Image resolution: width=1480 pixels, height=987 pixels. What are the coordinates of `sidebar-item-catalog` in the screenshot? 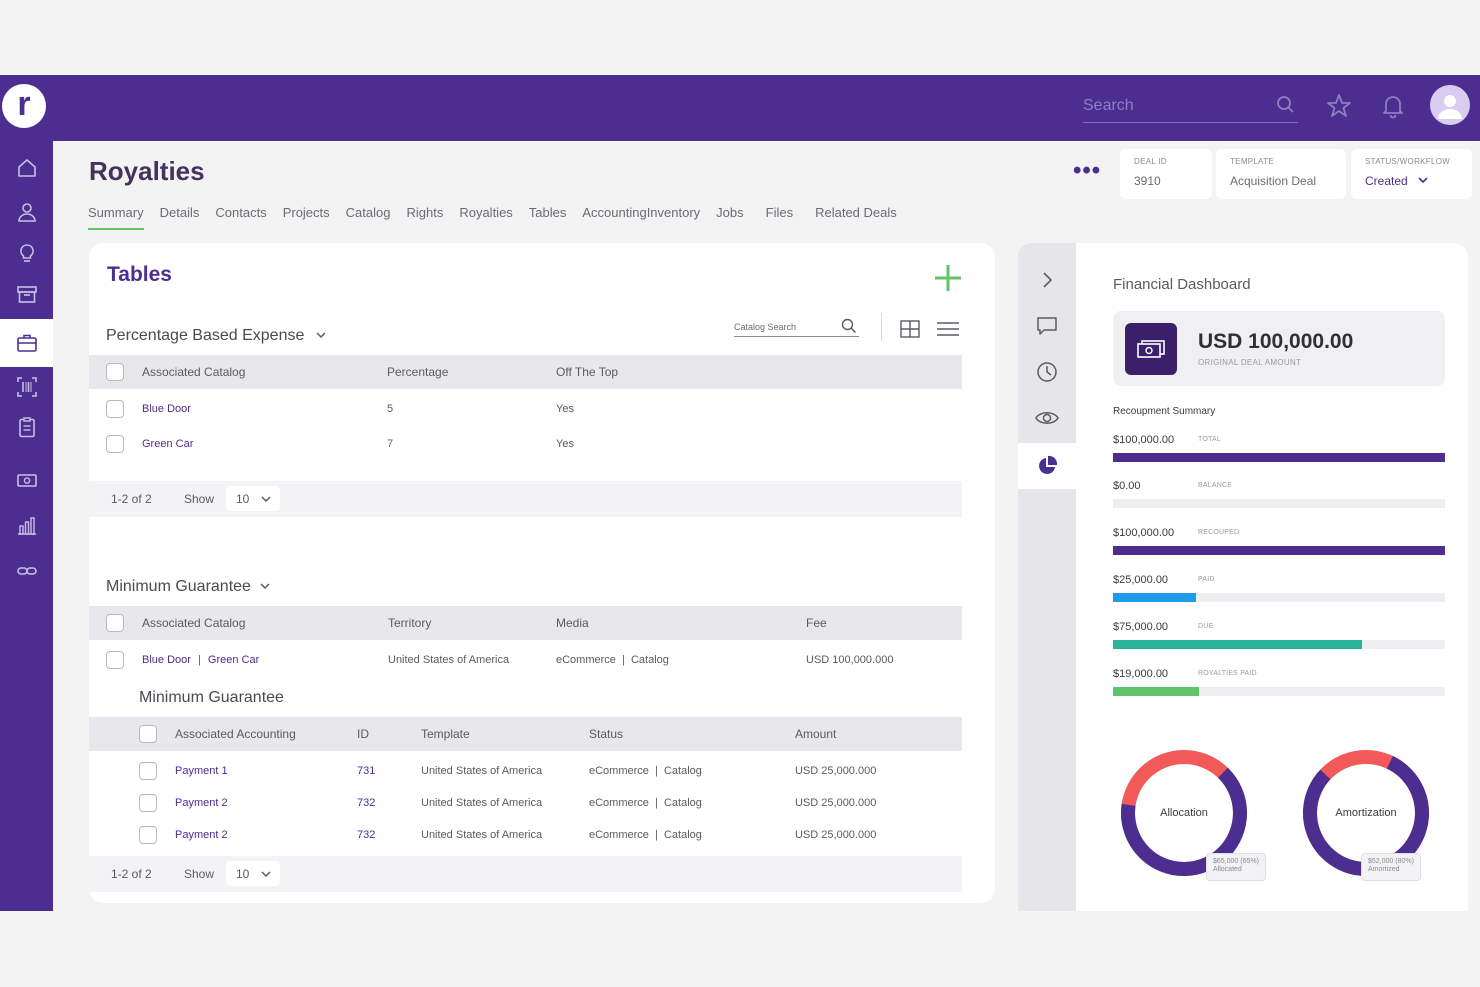 It's located at (26, 387).